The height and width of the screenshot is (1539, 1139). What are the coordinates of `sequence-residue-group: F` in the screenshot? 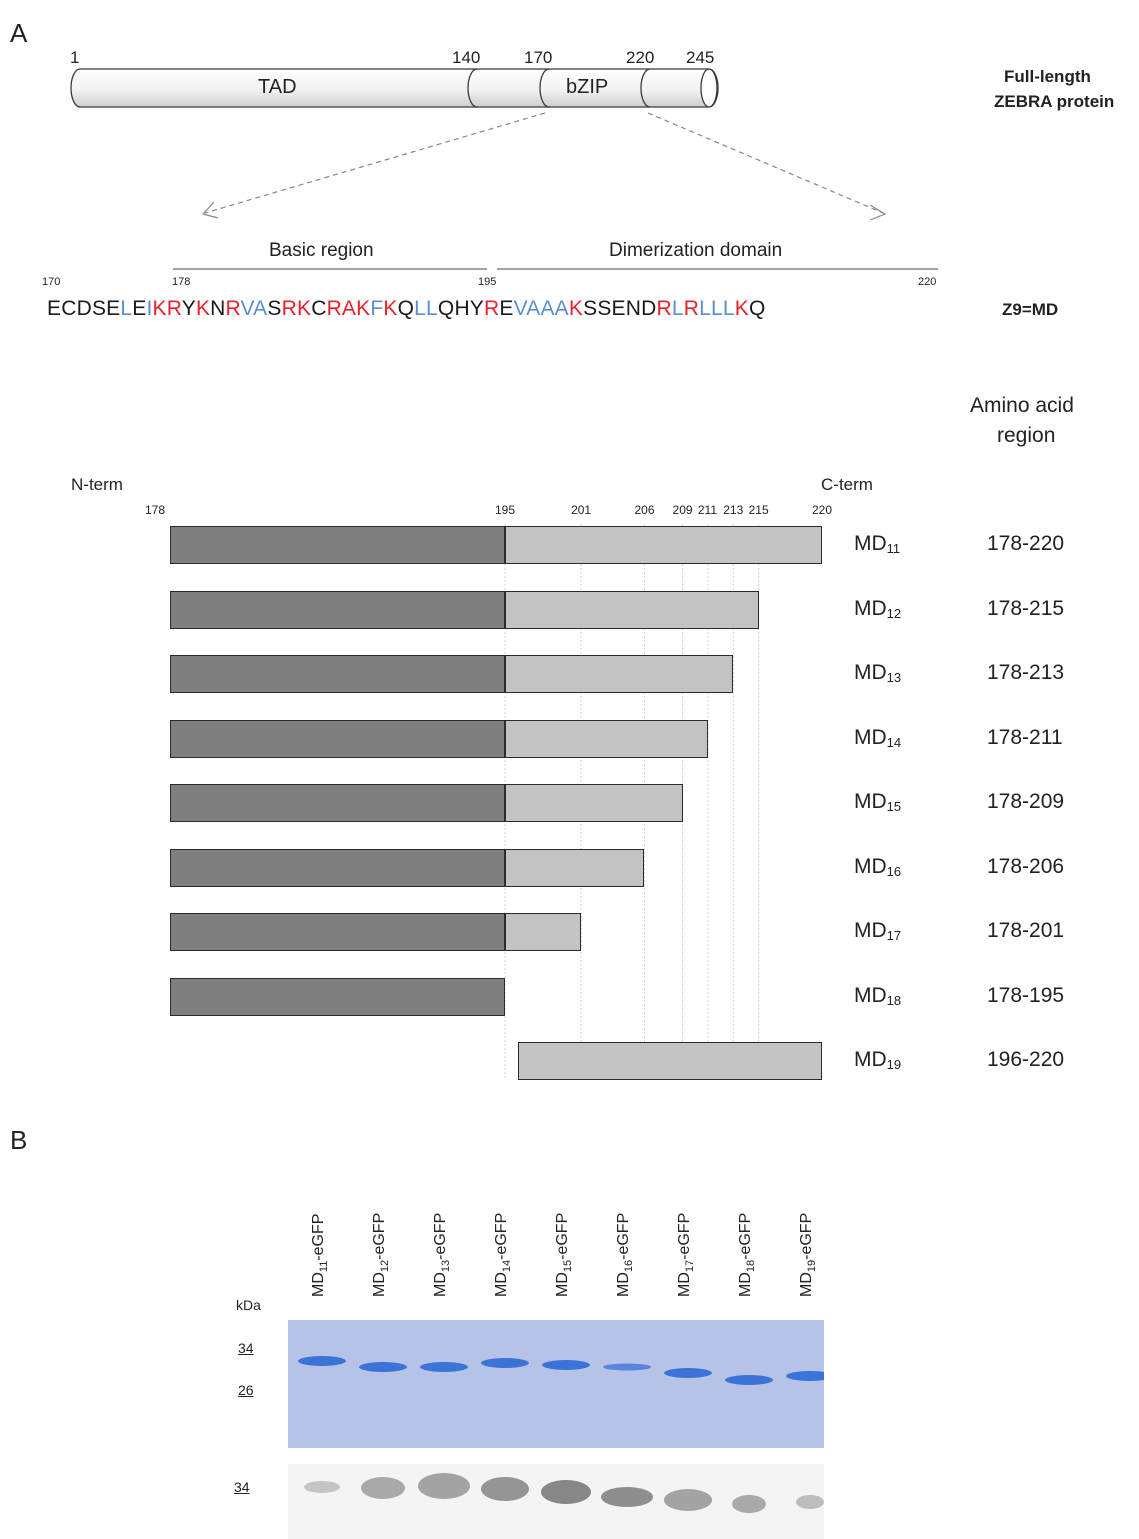 It's located at (377, 308).